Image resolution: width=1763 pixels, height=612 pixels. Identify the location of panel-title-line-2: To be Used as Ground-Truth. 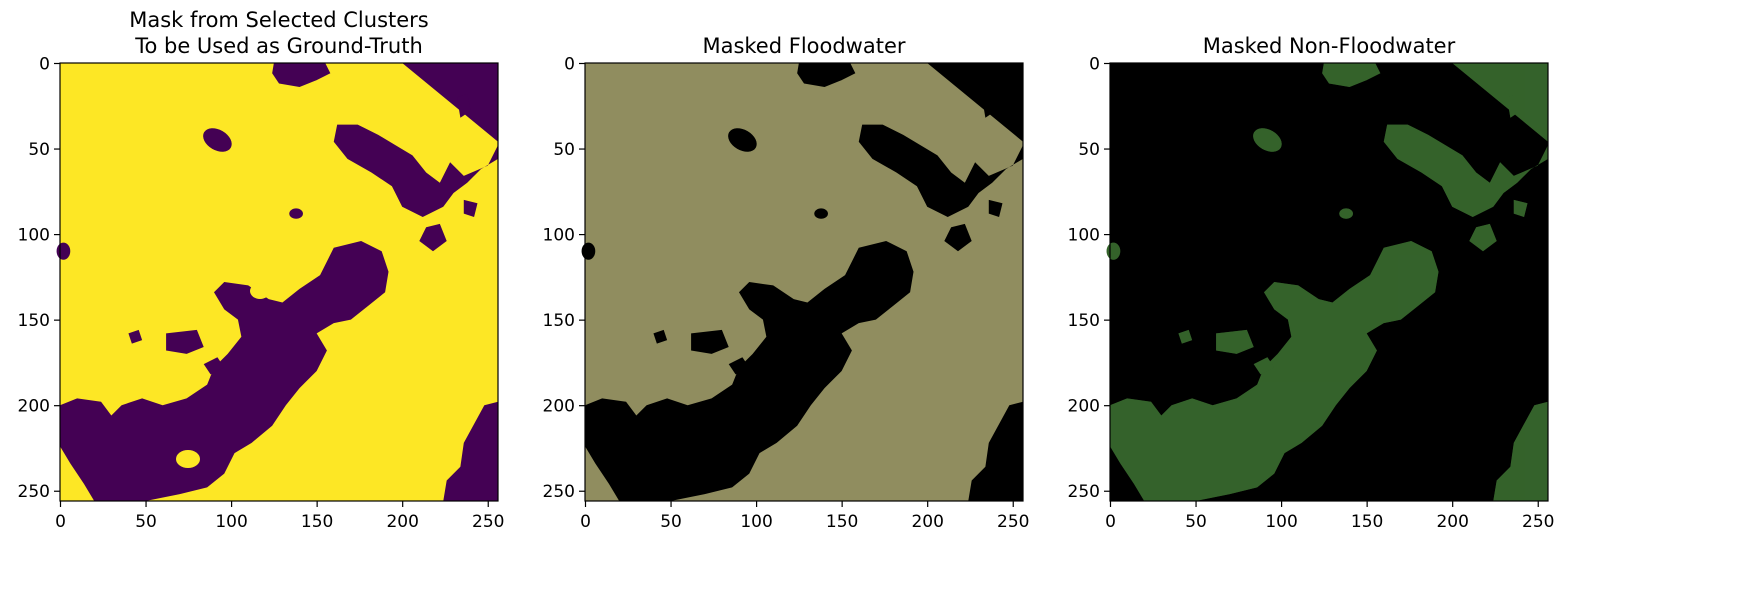
(278, 46).